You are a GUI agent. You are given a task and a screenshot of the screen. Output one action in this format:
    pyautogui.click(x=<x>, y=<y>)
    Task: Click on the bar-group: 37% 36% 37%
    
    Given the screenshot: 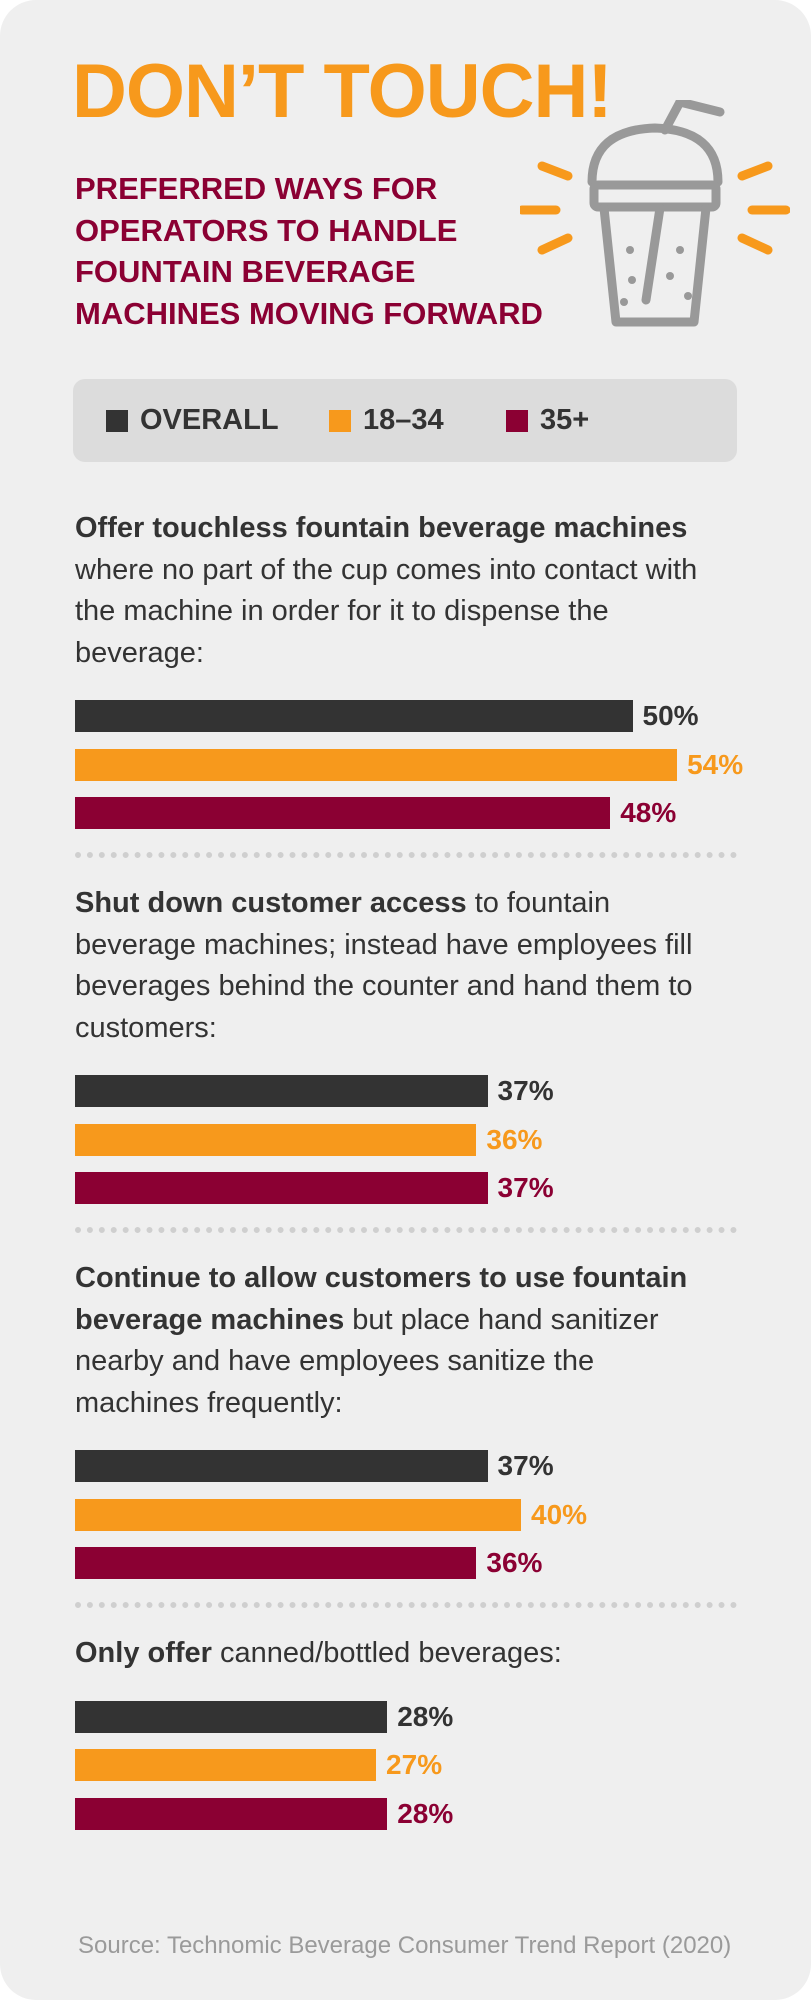 What is the action you would take?
    pyautogui.click(x=415, y=1139)
    